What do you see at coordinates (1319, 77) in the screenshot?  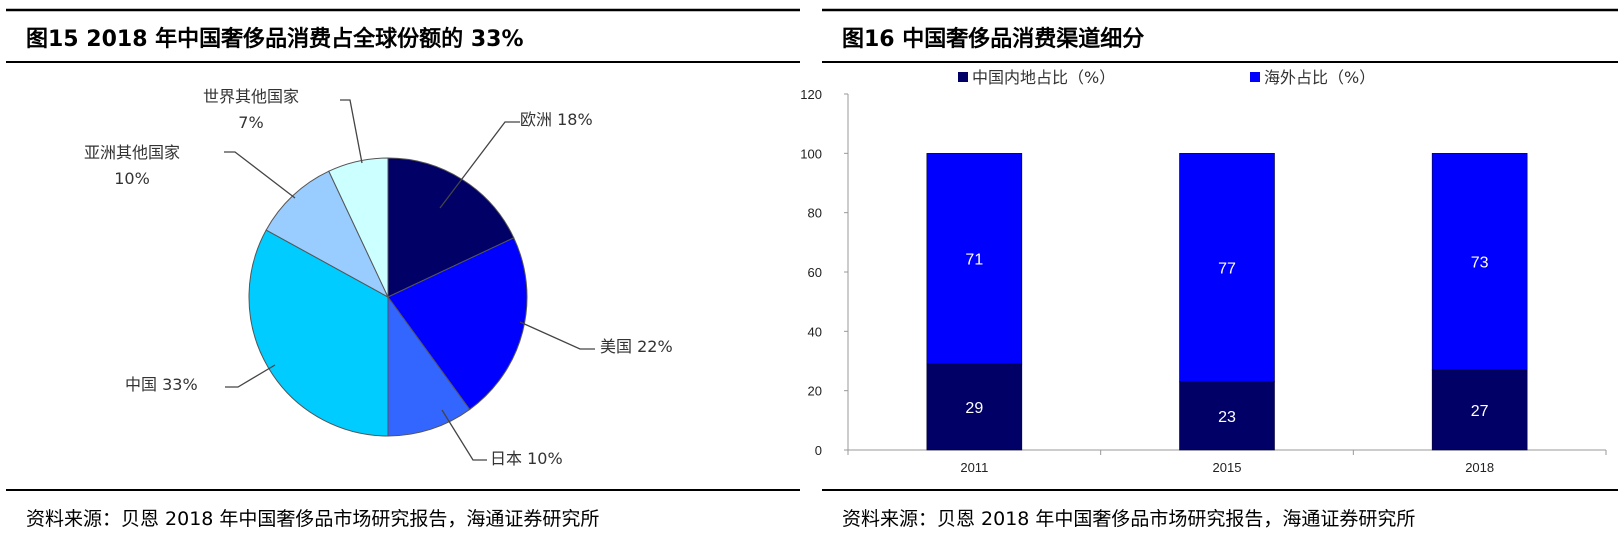 I see `legend-label: 海外占比（%）` at bounding box center [1319, 77].